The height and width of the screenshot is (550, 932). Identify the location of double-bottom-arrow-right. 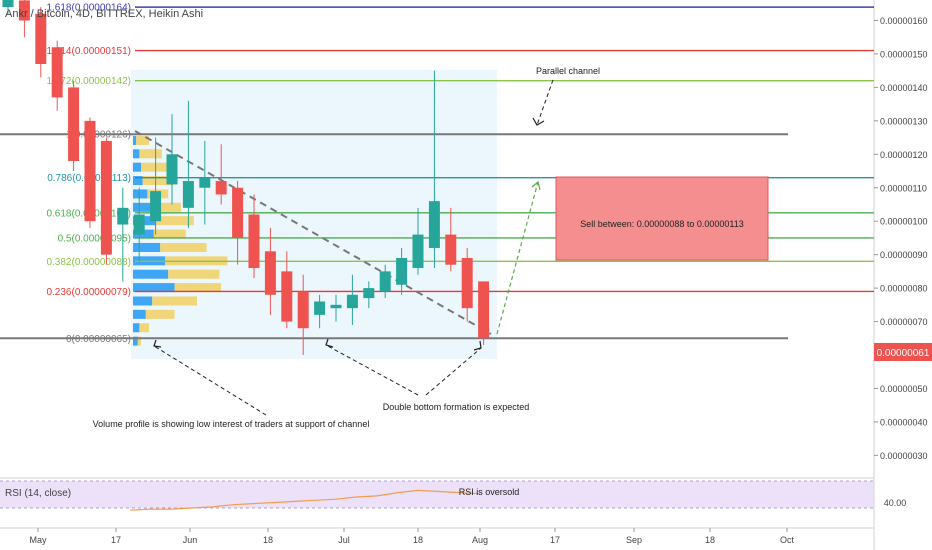
(453, 371).